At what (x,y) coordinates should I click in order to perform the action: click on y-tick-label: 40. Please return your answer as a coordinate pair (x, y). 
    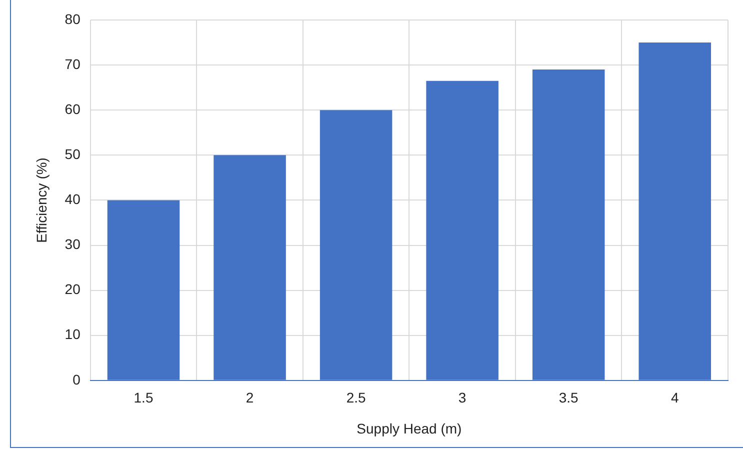
    Looking at the image, I should click on (72, 199).